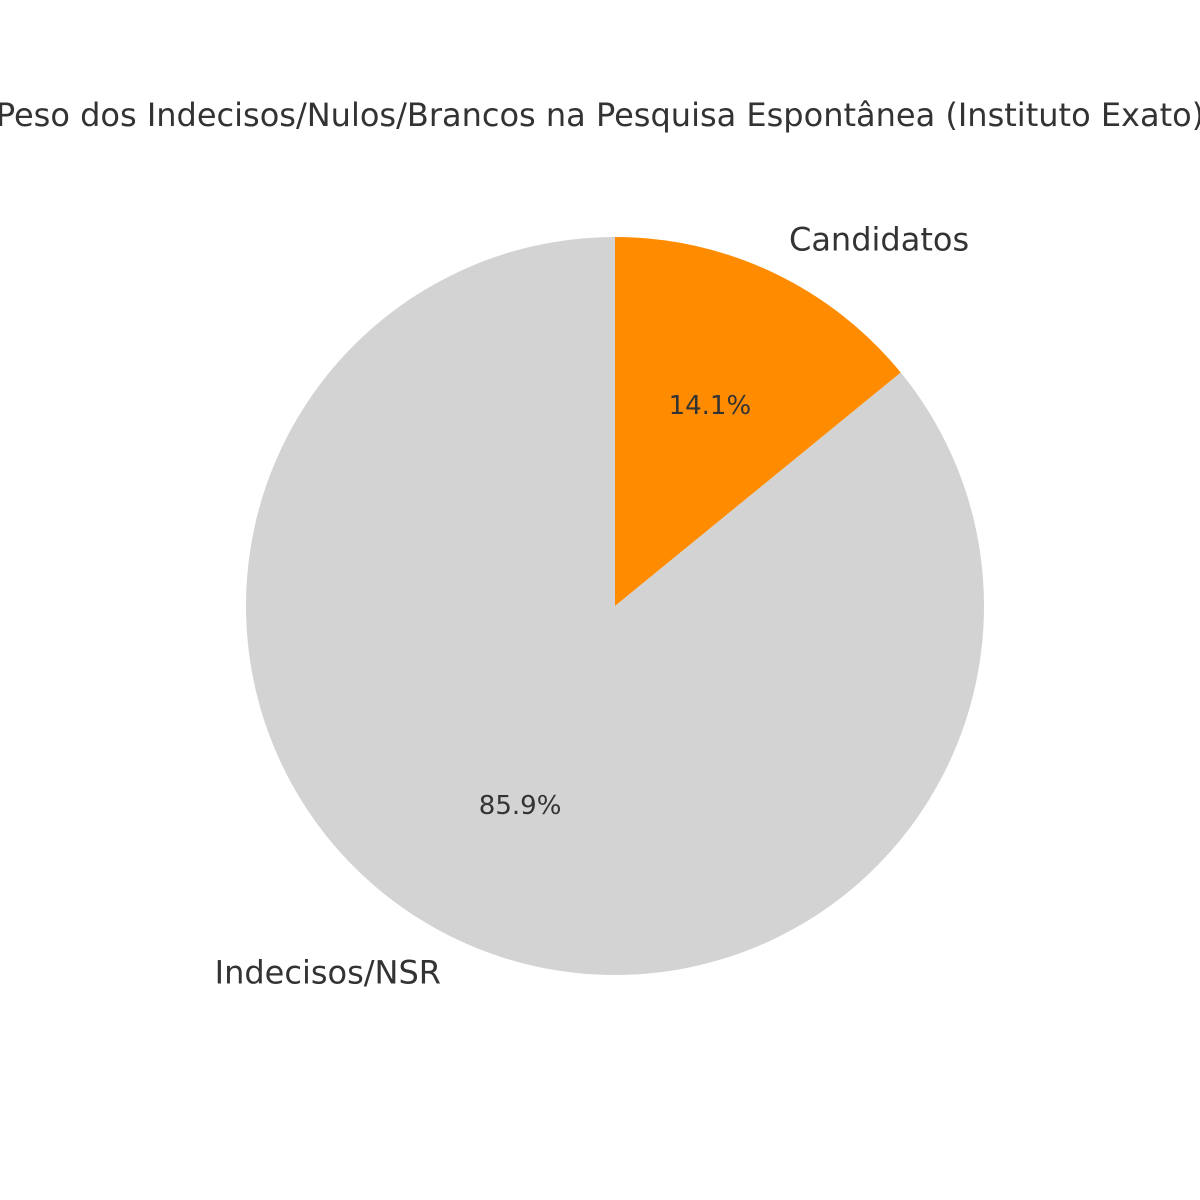  What do you see at coordinates (710, 406) in the screenshot?
I see `pie-percent-label: 14.1%` at bounding box center [710, 406].